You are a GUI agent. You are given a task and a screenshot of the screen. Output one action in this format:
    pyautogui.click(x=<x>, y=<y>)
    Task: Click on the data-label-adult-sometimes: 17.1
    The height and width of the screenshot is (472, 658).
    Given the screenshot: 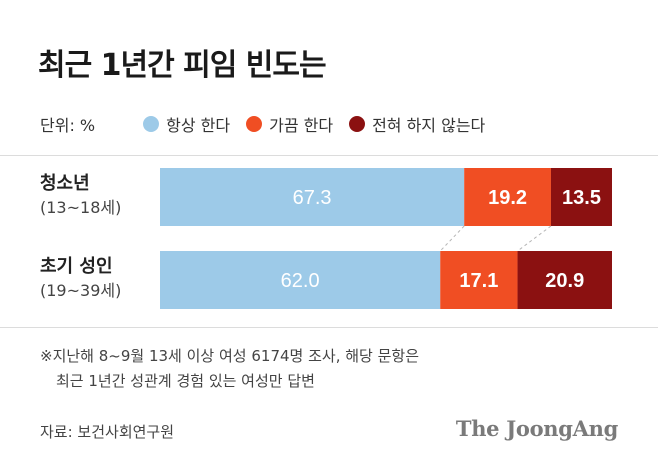 What is the action you would take?
    pyautogui.click(x=478, y=281)
    